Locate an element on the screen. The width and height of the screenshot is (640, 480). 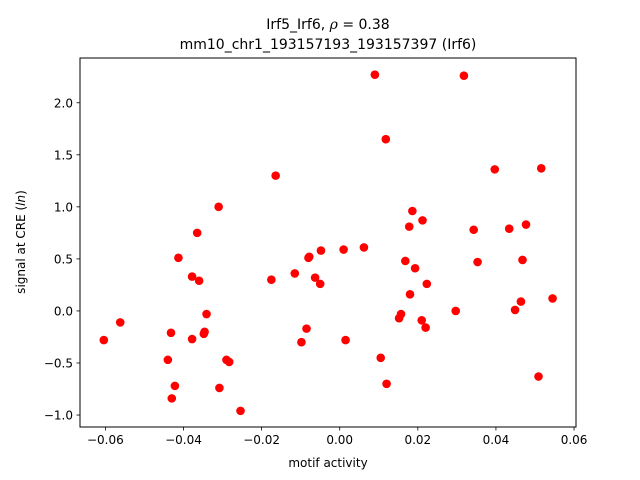
chart-title-line1: Irf5_Irf6, ρ = 0.38 is located at coordinates (327, 25).